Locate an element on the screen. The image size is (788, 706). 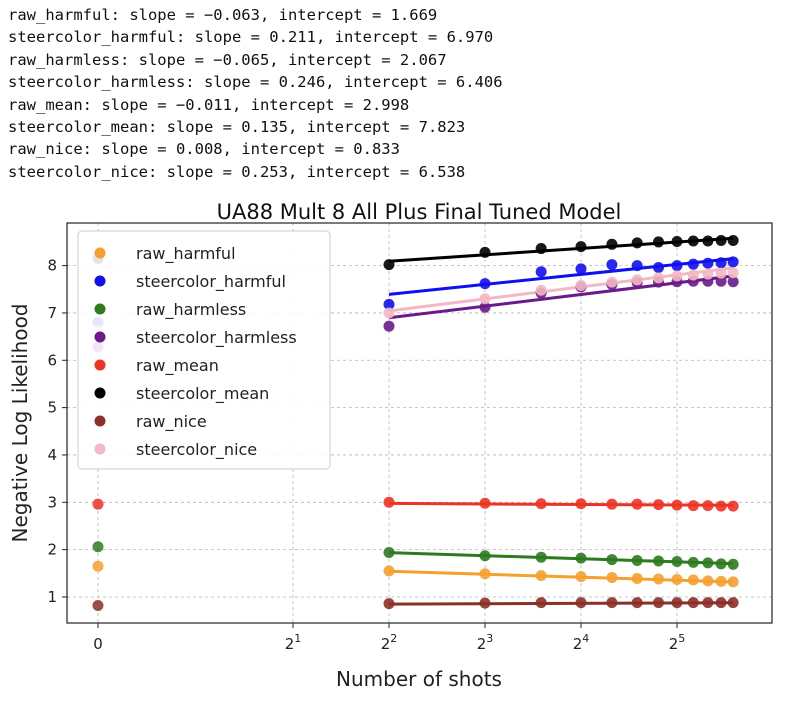
y-tick-label: 5 is located at coordinates (52, 408).